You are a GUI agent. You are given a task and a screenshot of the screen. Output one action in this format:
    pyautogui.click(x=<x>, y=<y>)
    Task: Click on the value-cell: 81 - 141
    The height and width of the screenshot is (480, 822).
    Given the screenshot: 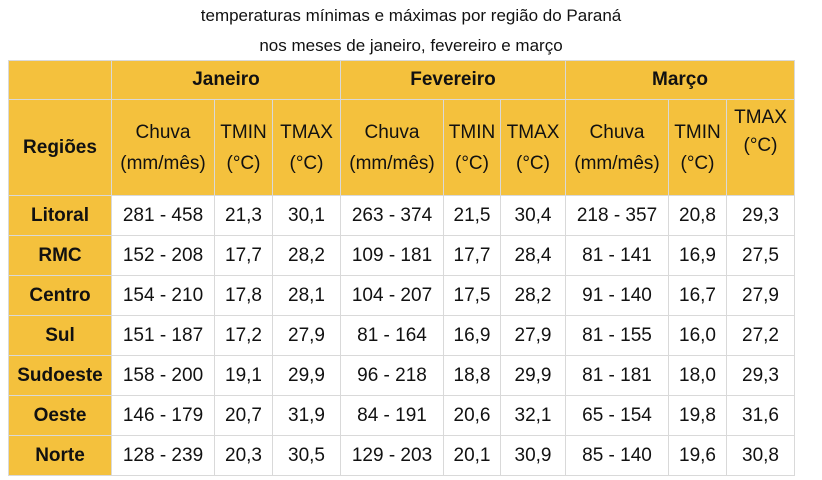 What is the action you would take?
    pyautogui.click(x=617, y=255)
    